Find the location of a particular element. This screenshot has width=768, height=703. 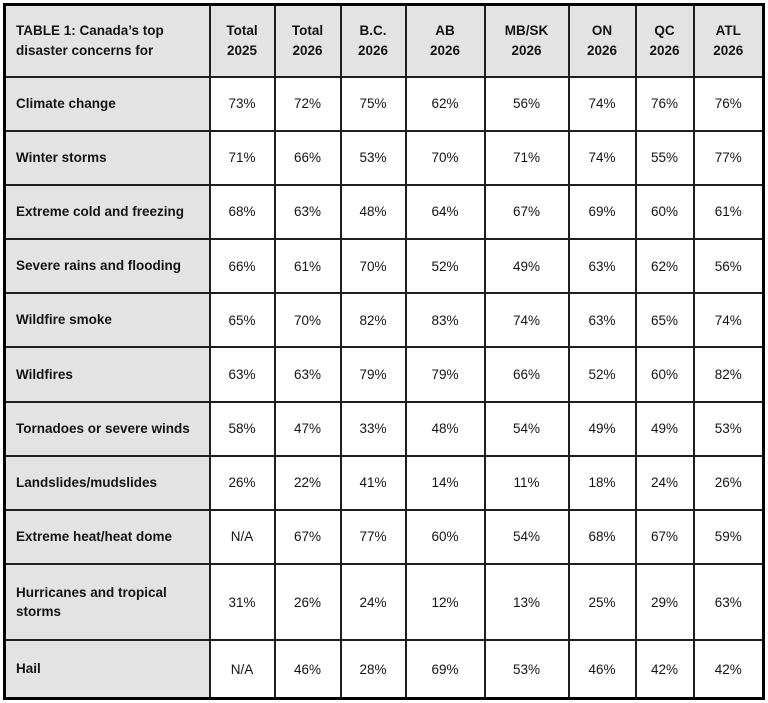

column-header: Total 2025 is located at coordinates (242, 40).